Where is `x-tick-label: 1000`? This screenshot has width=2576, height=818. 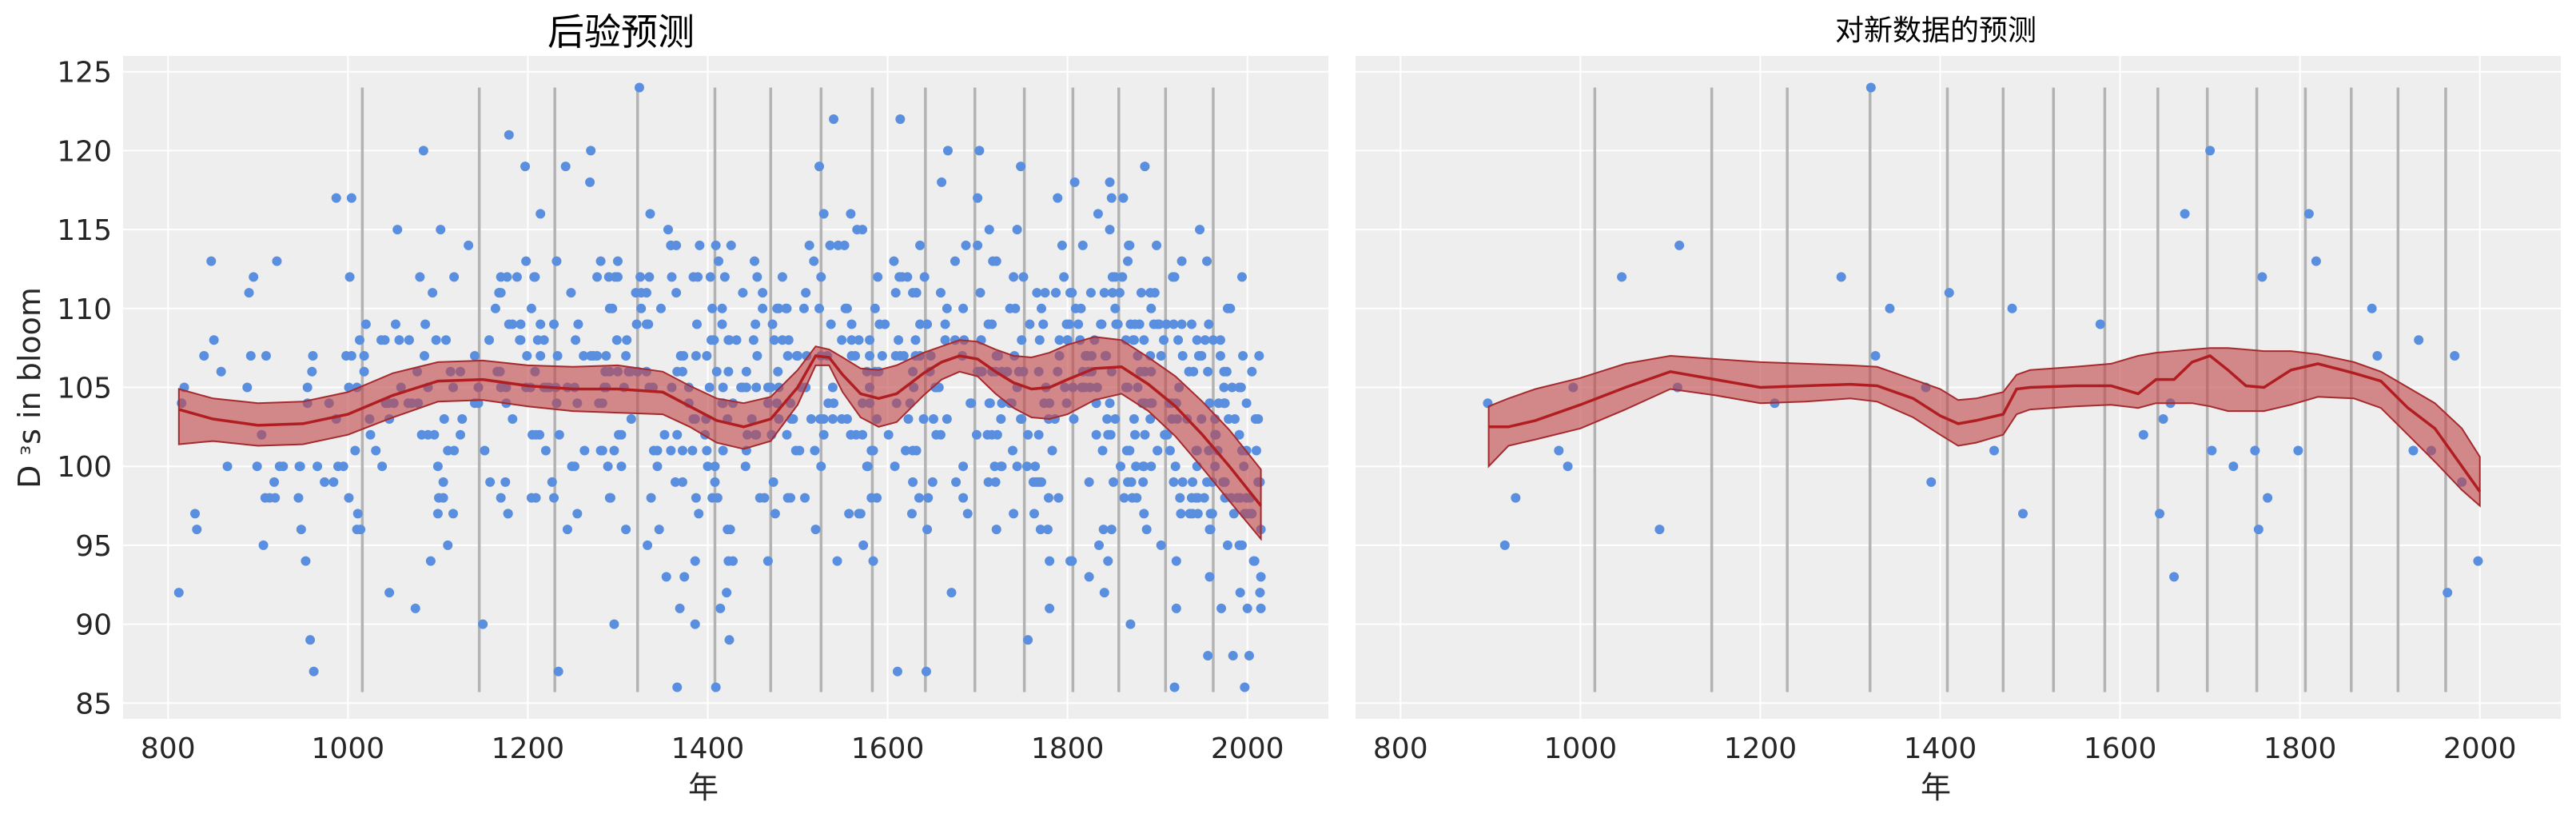 x-tick-label: 1000 is located at coordinates (348, 748).